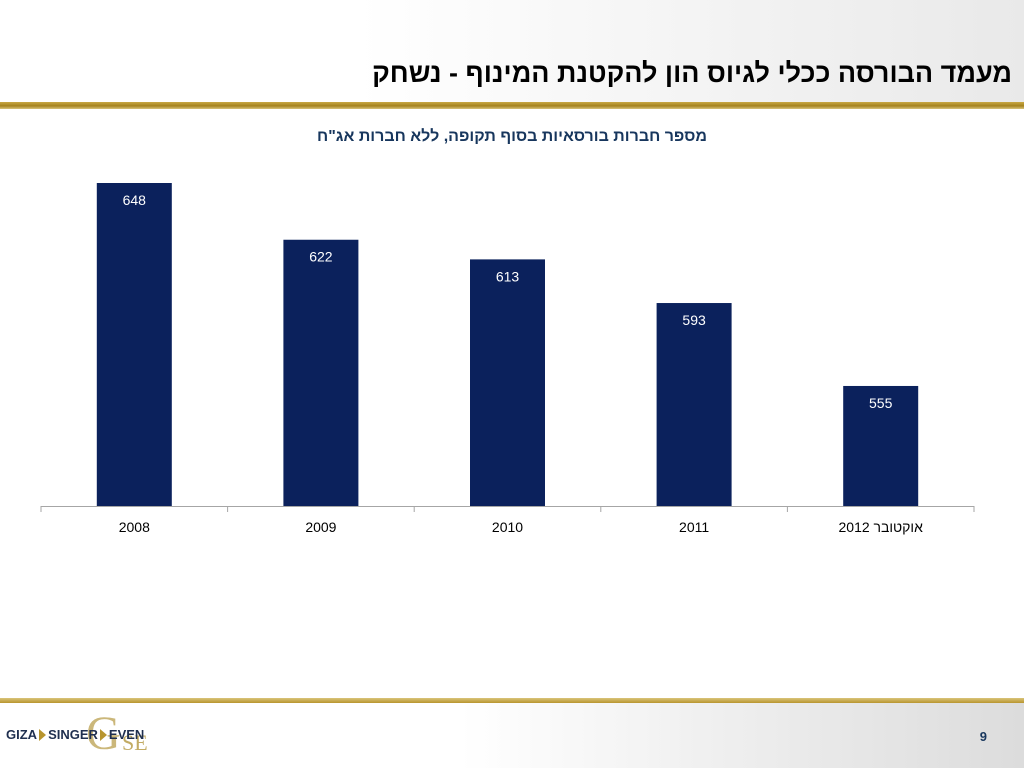 The height and width of the screenshot is (768, 1024). I want to click on x-tick-label: 2011, so click(694, 527).